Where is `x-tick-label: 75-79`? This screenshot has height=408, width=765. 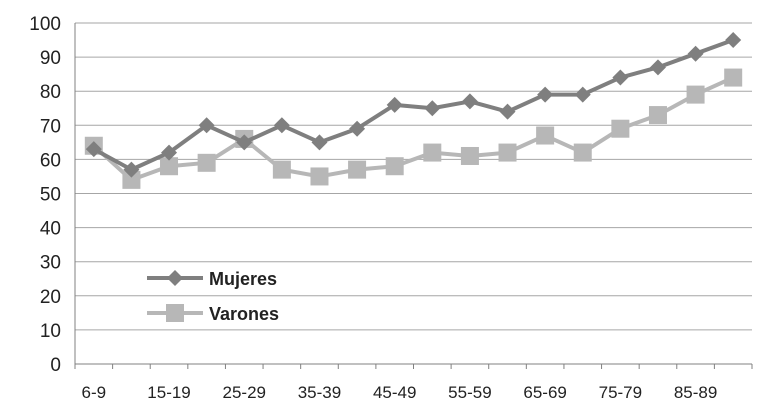 x-tick-label: 75-79 is located at coordinates (620, 392).